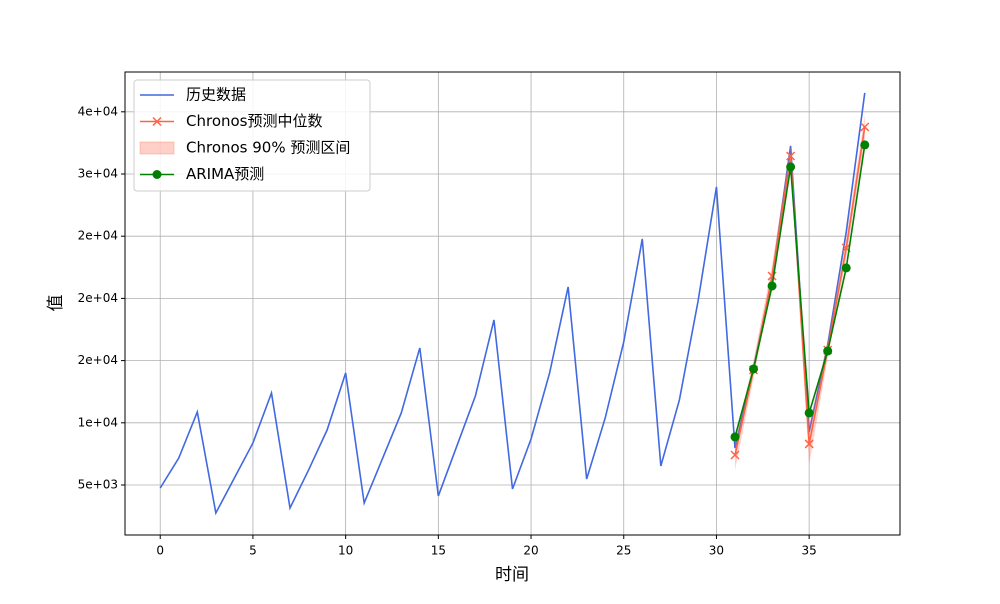  I want to click on legend-swatch, so click(157, 148).